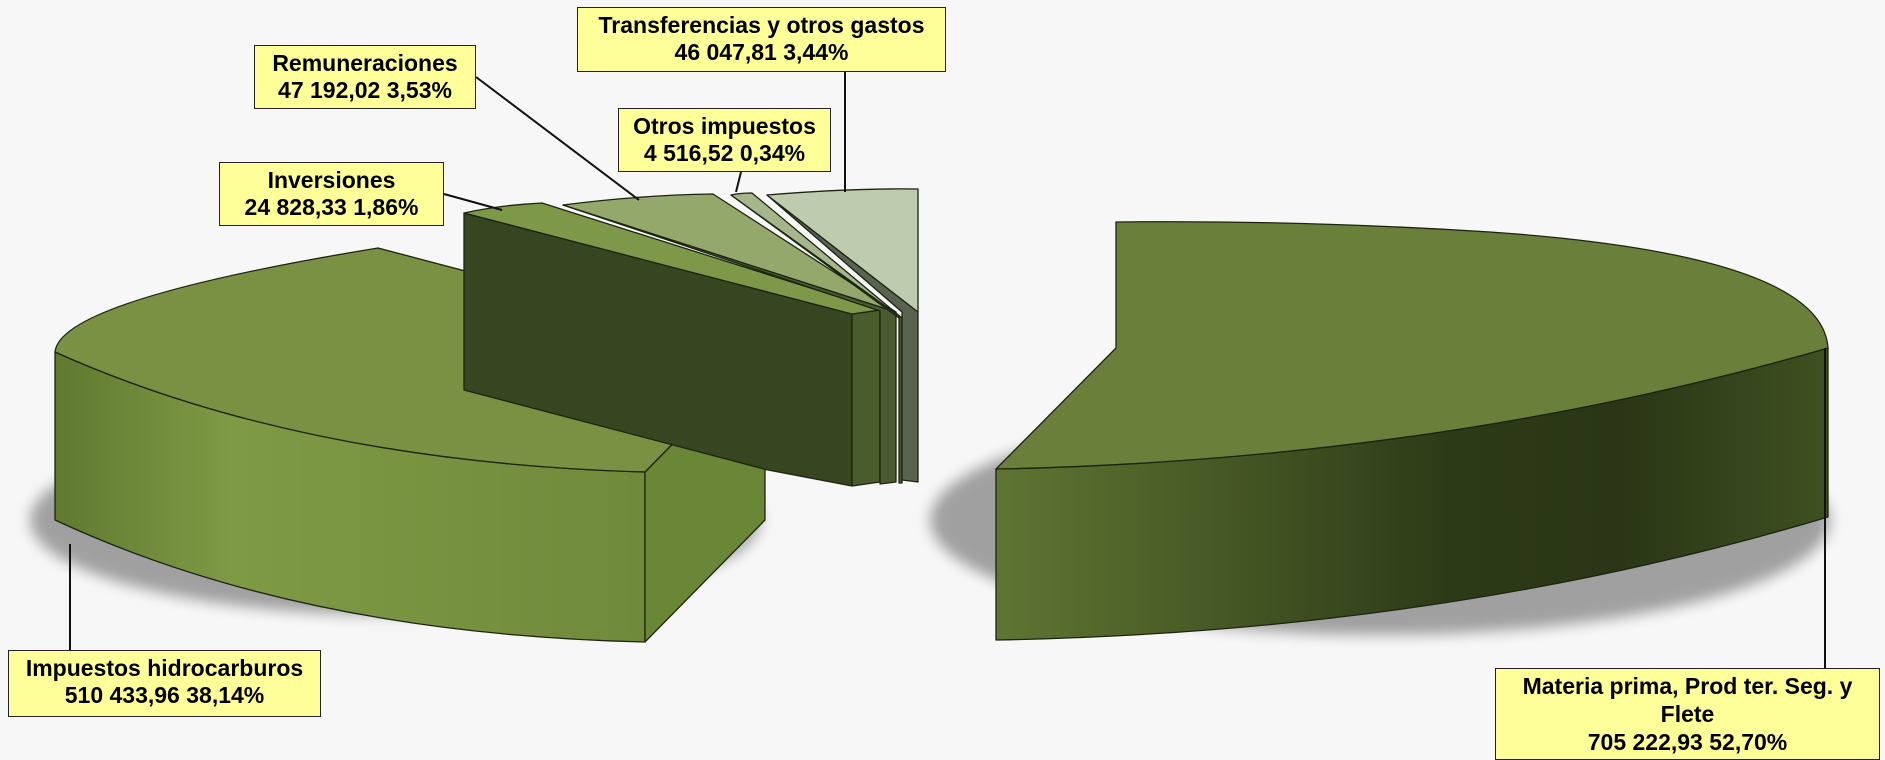  What do you see at coordinates (164, 668) in the screenshot?
I see `callout-label: Impuestos hidrocarburos` at bounding box center [164, 668].